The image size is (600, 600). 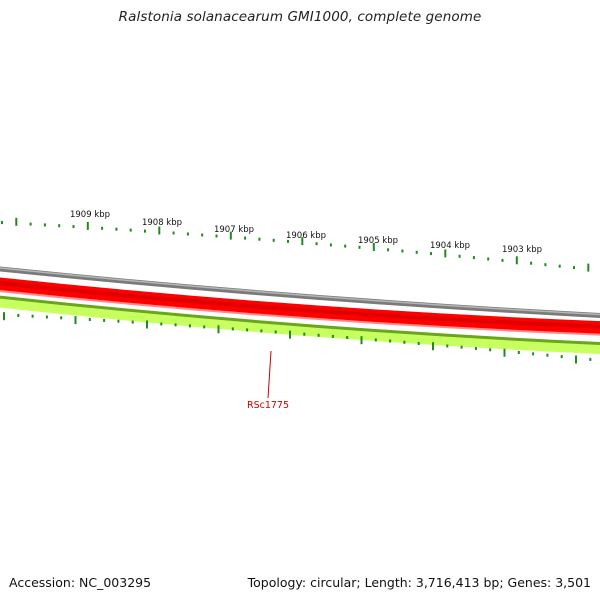 I want to click on tick-label: 1908 kbp, so click(x=162, y=223).